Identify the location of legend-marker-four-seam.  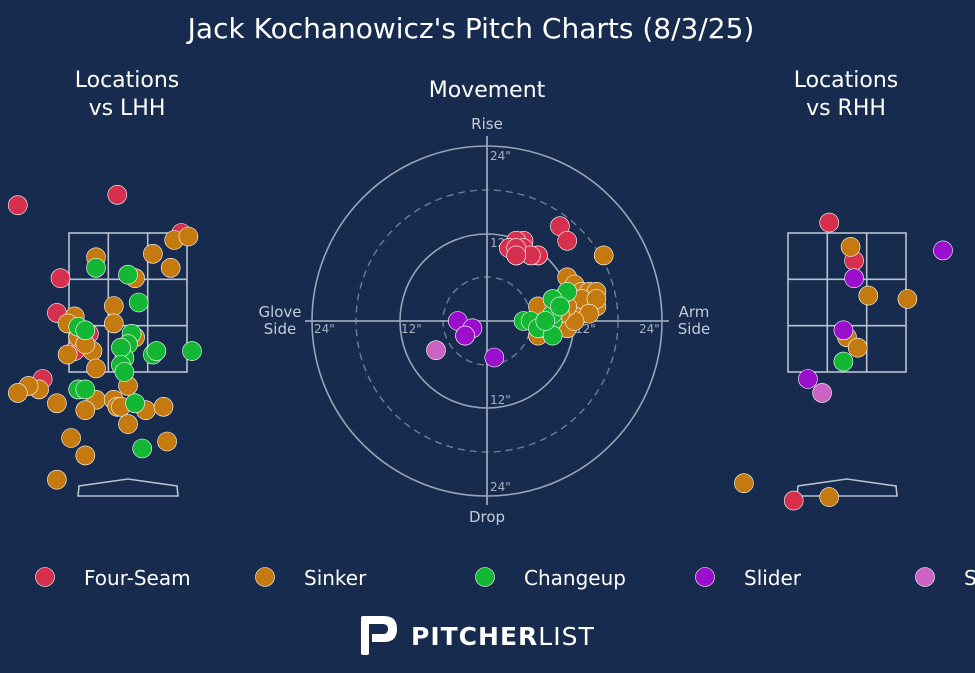
(45, 577).